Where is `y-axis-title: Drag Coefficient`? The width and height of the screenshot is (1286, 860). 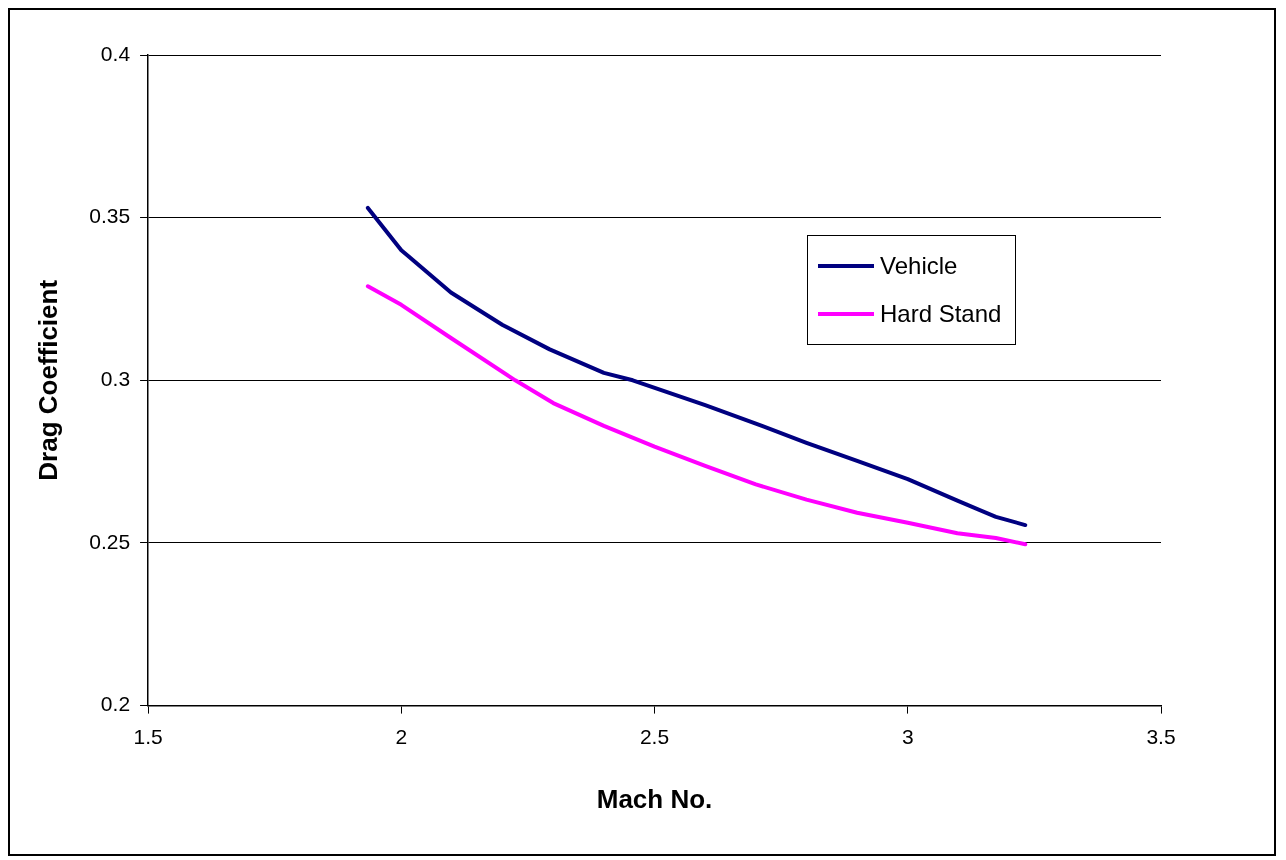 y-axis-title: Drag Coefficient is located at coordinates (47, 380).